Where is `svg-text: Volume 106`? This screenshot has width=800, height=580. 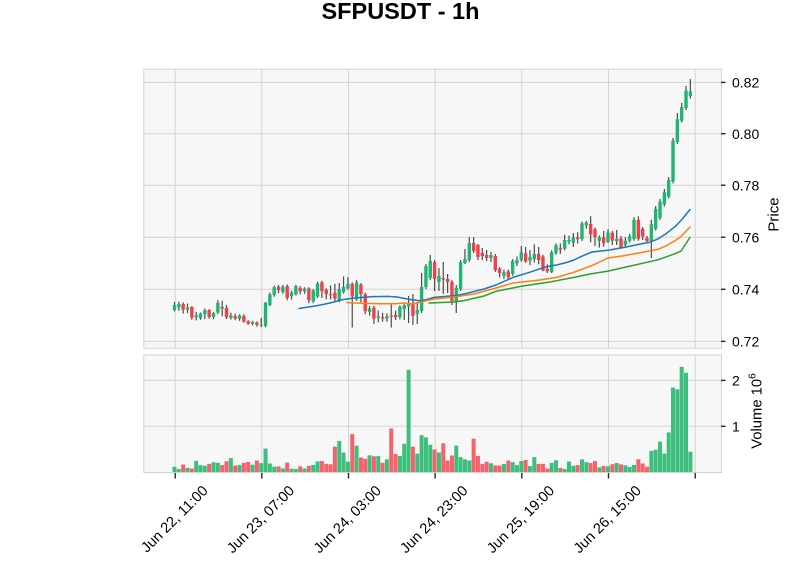
svg-text: Volume 106 is located at coordinates (757, 411).